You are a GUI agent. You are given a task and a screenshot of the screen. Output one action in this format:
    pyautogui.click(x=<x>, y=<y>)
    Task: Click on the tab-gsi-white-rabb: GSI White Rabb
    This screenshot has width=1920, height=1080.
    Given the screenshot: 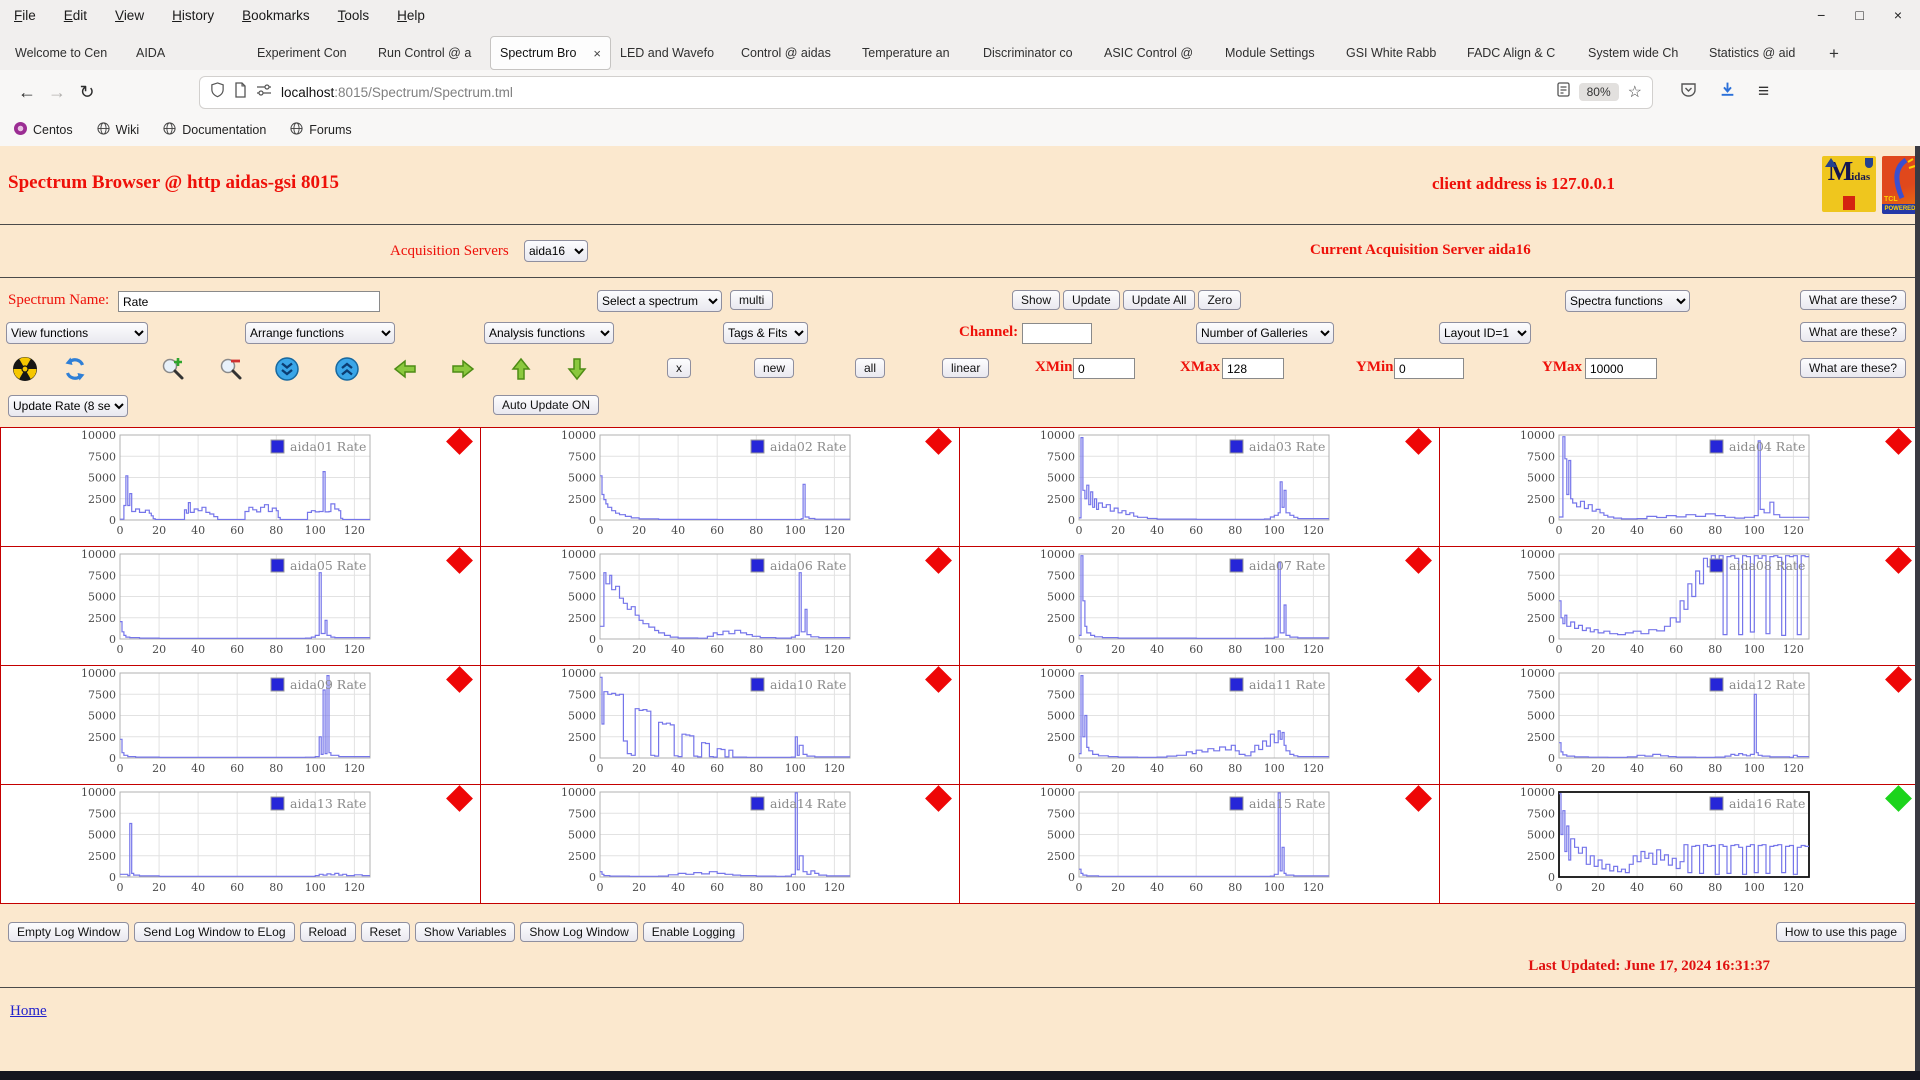 What is the action you would take?
    pyautogui.click(x=1397, y=53)
    